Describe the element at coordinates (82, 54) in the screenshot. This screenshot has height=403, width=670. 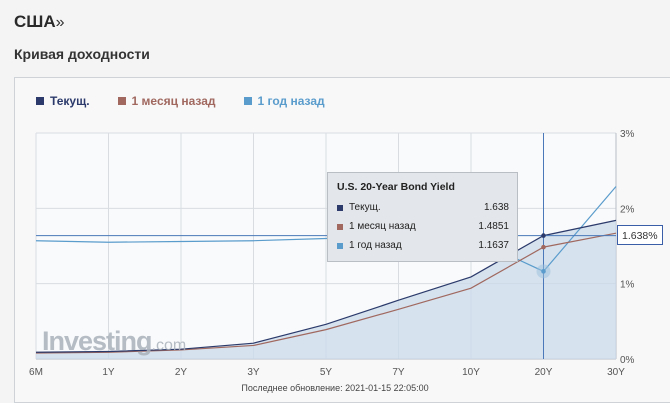
I see `section-title: Кривая доходности` at that location.